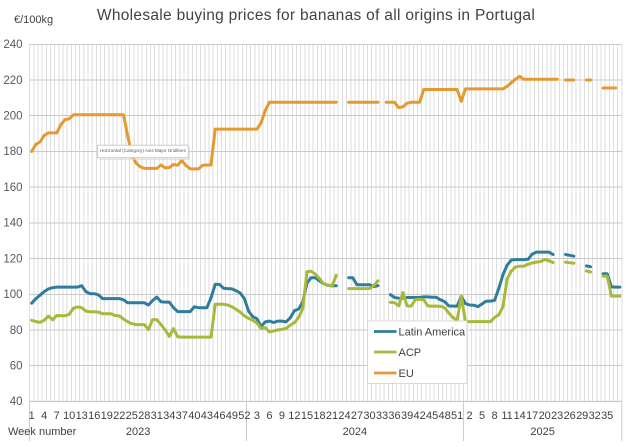  I want to click on svg-text: ACP, so click(410, 353).